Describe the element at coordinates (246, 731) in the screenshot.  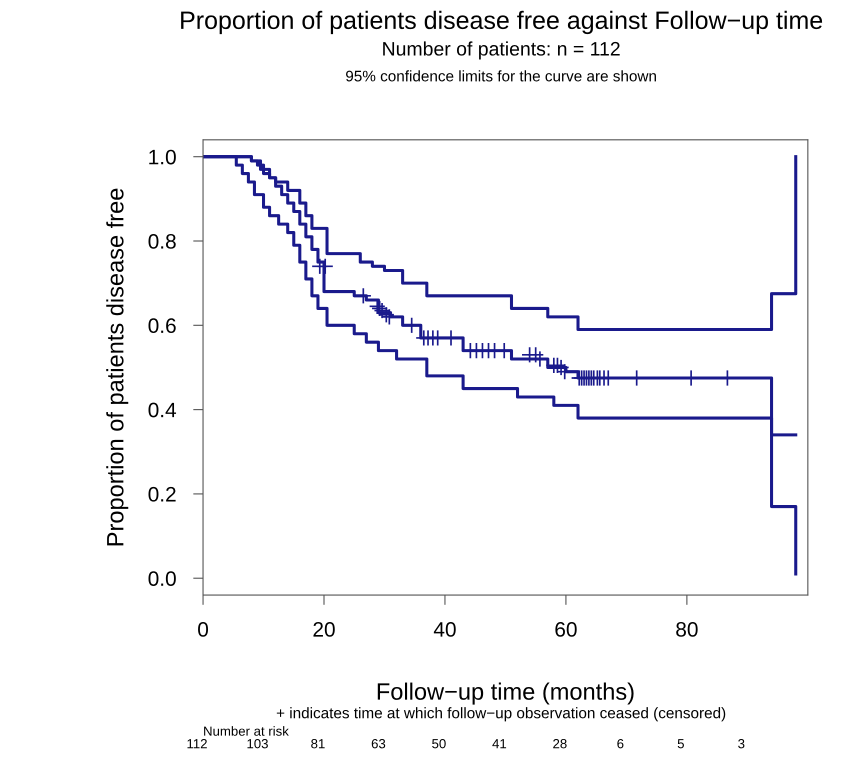
I see `text: Number at risk` at that location.